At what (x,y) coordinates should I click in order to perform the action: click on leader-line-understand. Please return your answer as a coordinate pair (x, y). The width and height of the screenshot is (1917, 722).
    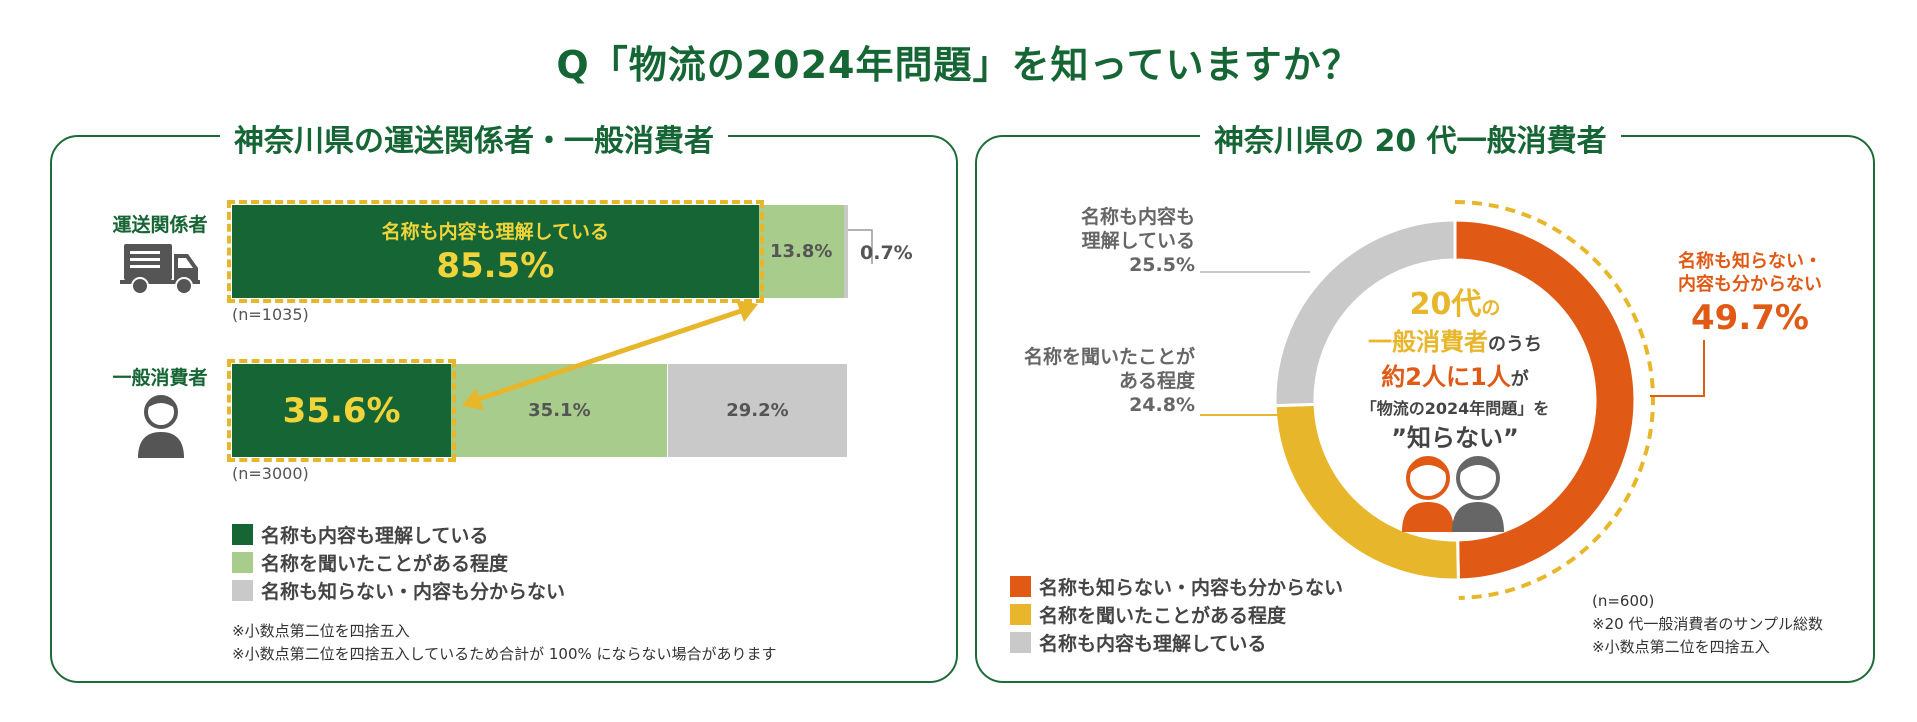
    Looking at the image, I should click on (1255, 272).